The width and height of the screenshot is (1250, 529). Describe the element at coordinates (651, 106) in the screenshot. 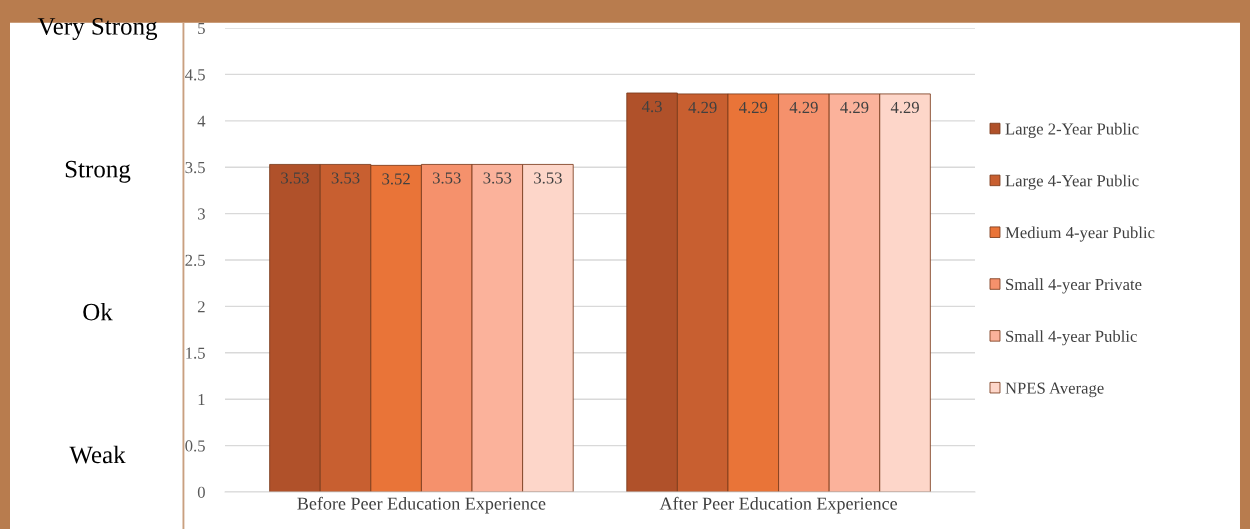

I see `data-label: 4.3` at that location.